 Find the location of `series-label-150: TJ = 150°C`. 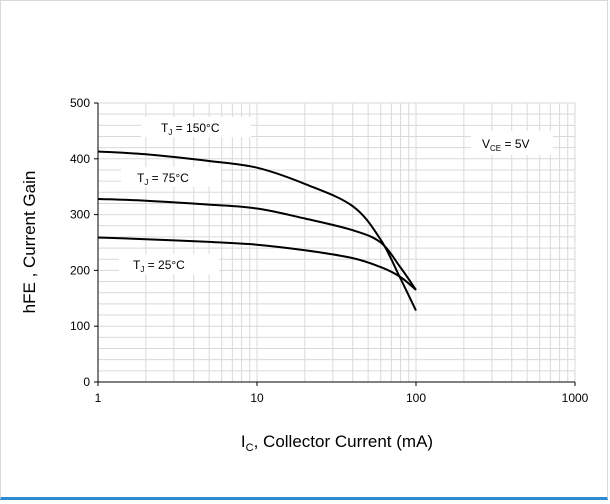

series-label-150: TJ = 150°C is located at coordinates (190, 129).